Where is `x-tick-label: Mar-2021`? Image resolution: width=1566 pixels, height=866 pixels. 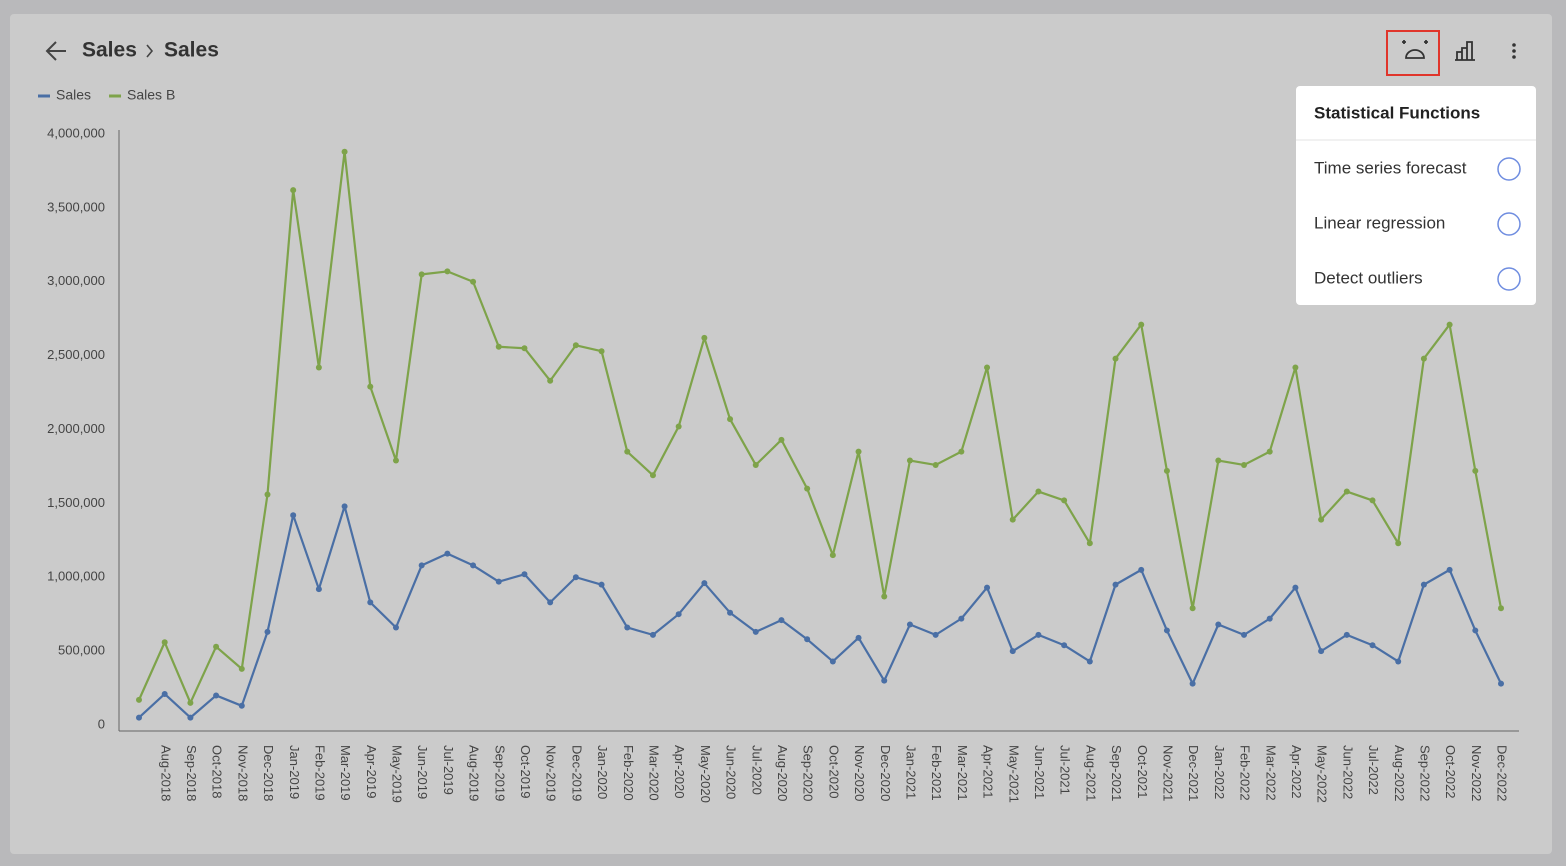 x-tick-label: Mar-2021 is located at coordinates (962, 773).